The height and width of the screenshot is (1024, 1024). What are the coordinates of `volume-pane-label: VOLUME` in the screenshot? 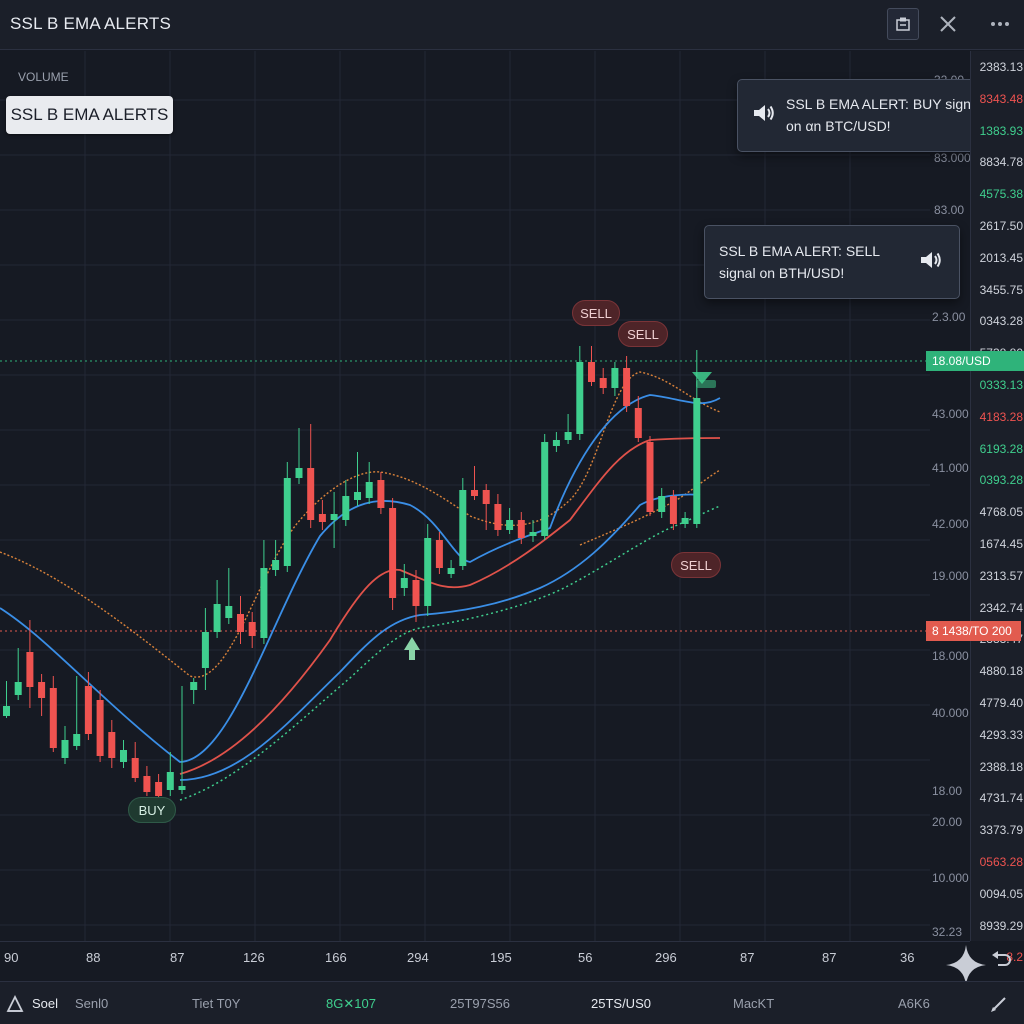 It's located at (43, 77).